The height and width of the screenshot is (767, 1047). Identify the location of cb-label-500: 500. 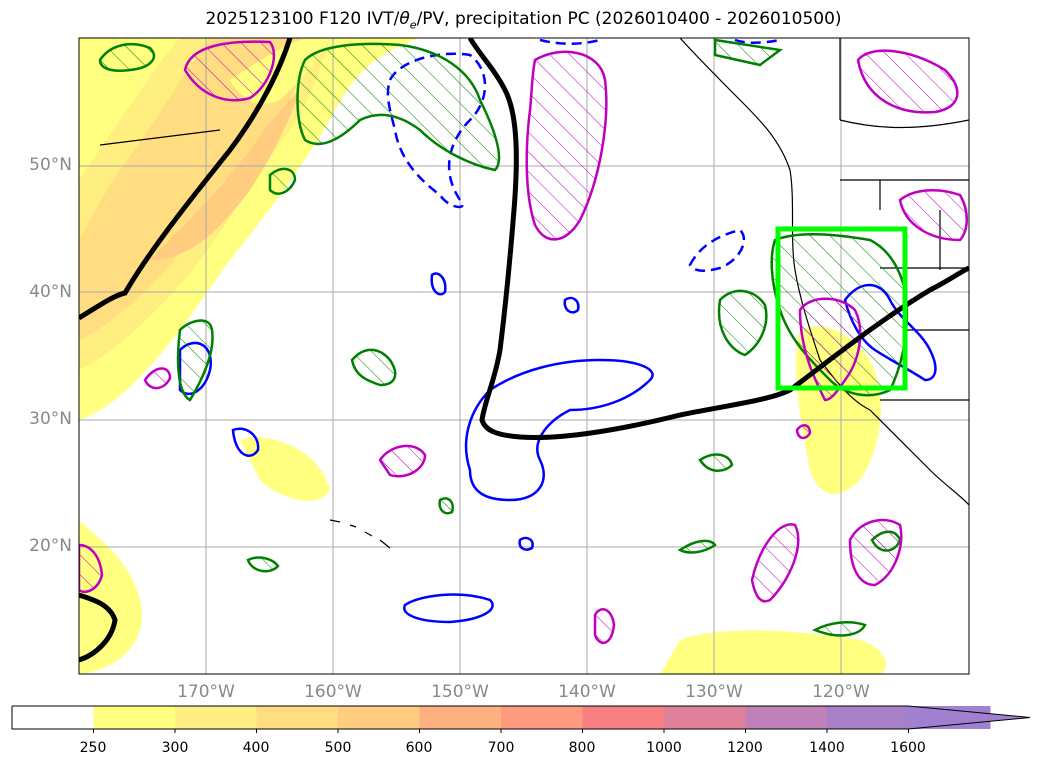
(338, 748).